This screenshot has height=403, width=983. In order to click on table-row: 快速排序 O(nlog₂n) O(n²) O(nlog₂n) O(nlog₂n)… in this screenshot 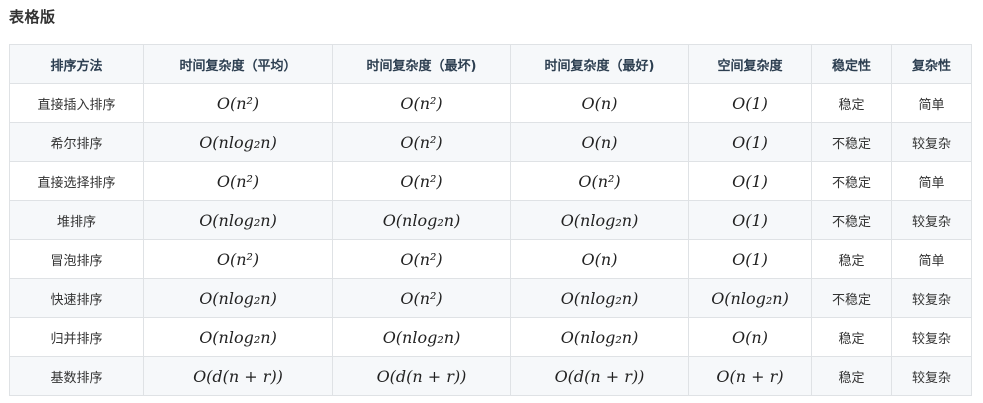, I will do `click(490, 298)`.